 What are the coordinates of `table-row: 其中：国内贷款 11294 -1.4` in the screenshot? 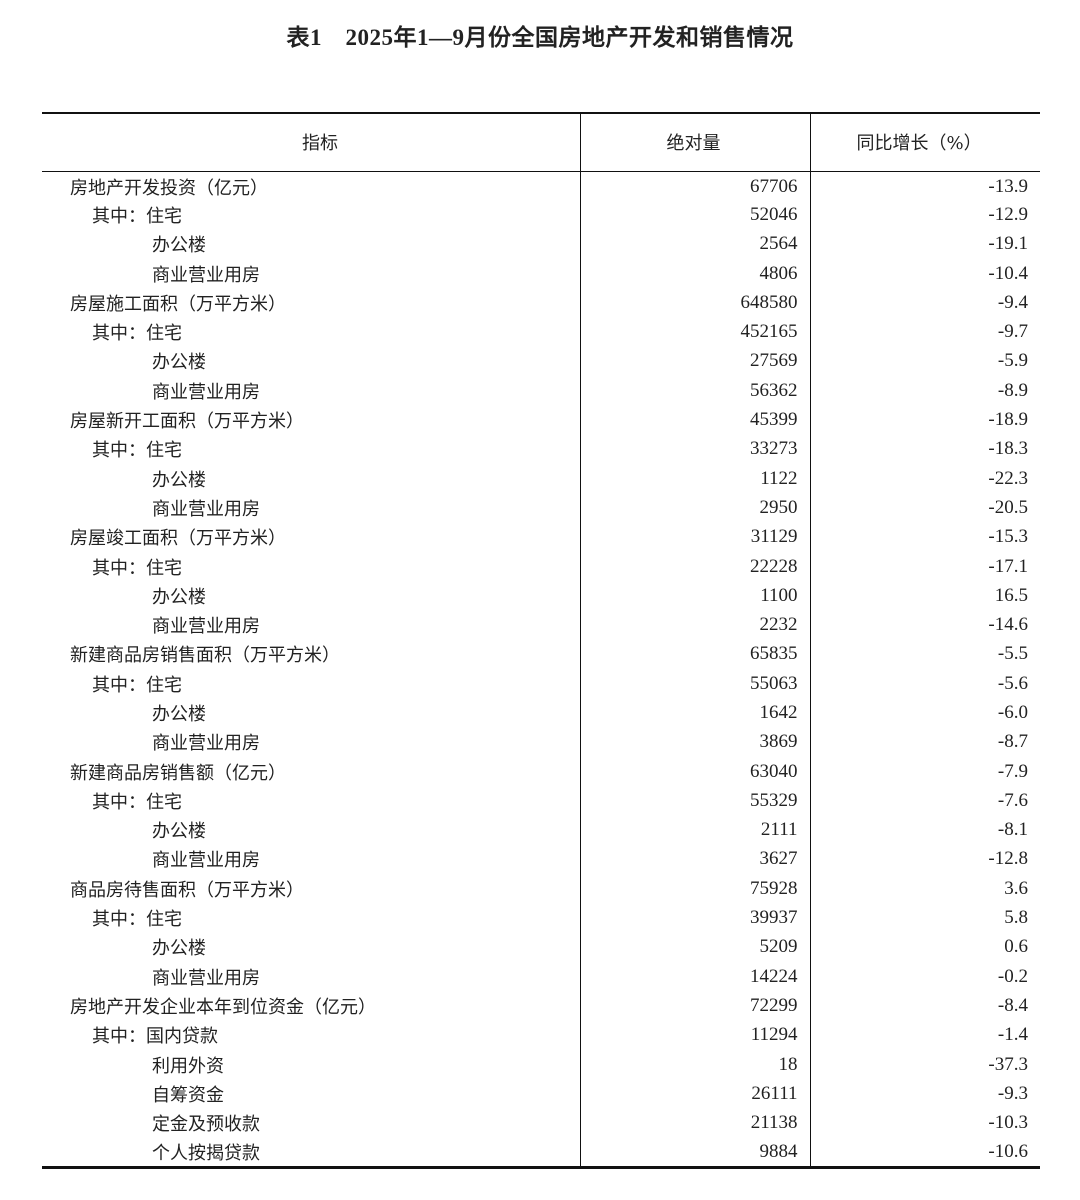 It's located at (541, 1035).